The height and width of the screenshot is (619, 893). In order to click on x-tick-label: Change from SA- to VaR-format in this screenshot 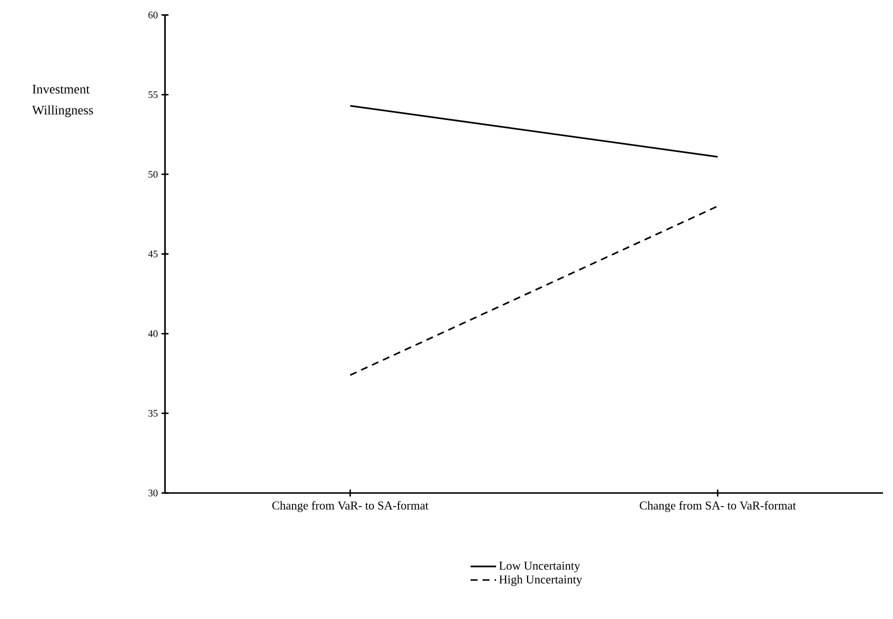, I will do `click(718, 506)`.